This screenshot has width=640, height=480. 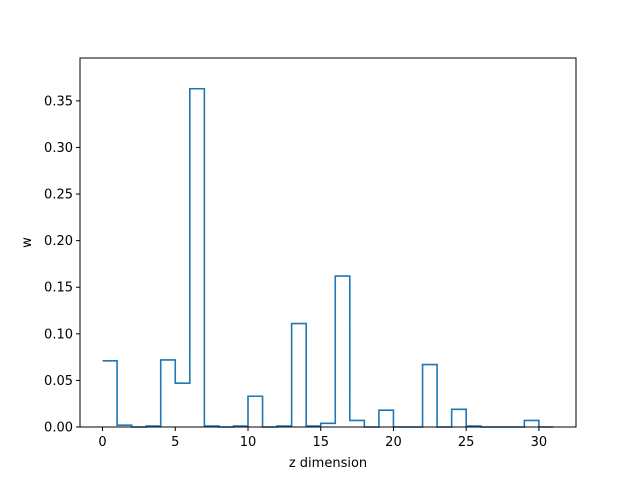 What do you see at coordinates (58, 381) in the screenshot?
I see `y-tick-label: 0.05` at bounding box center [58, 381].